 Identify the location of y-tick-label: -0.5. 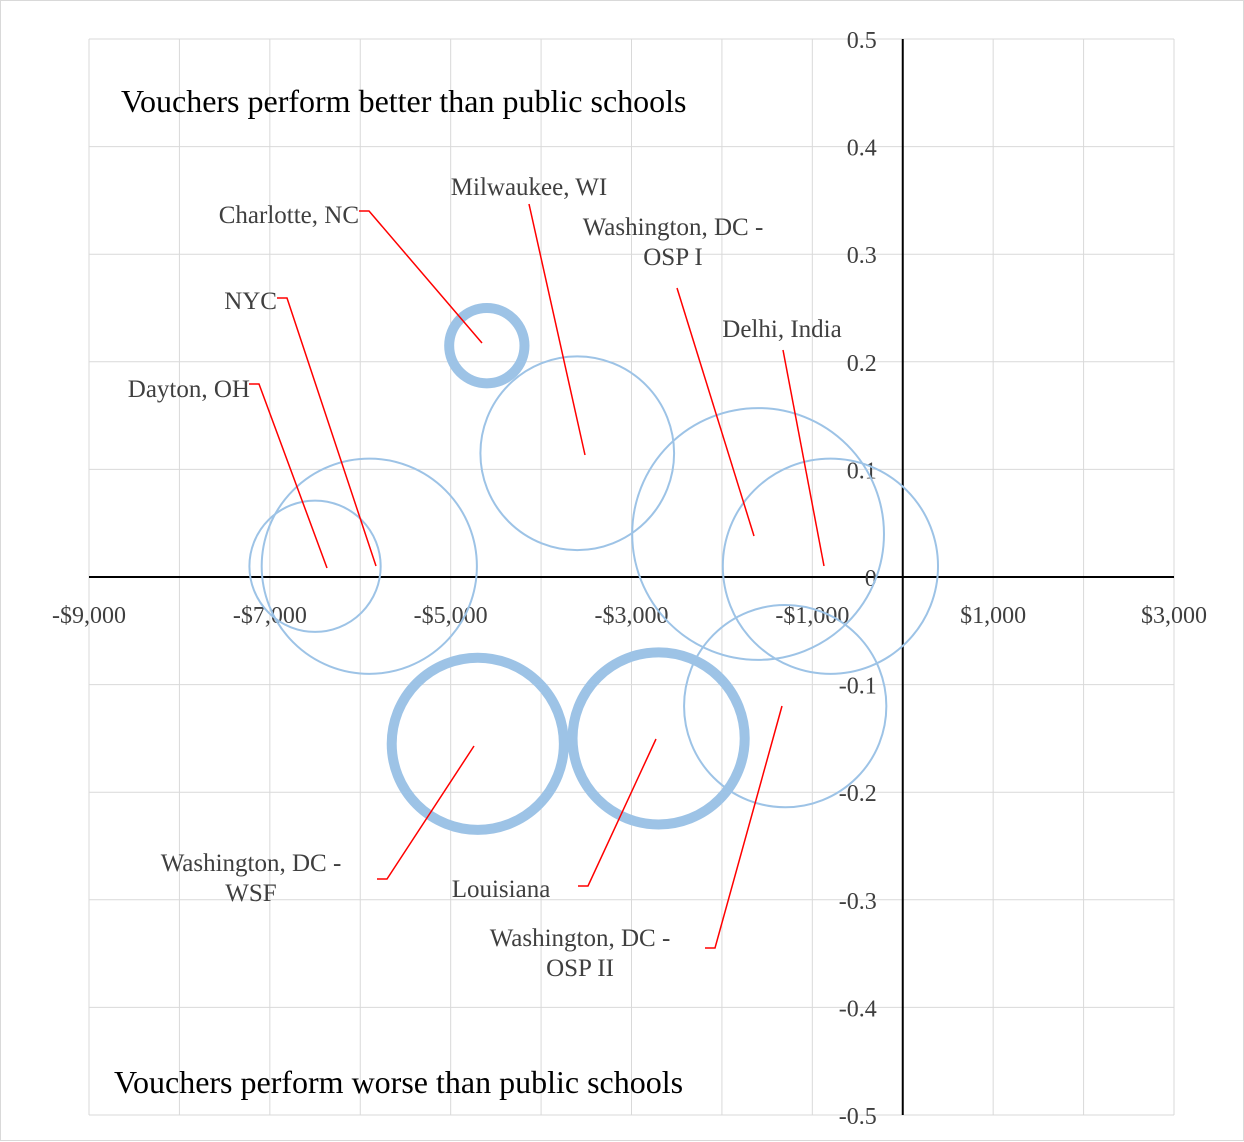
(858, 1117).